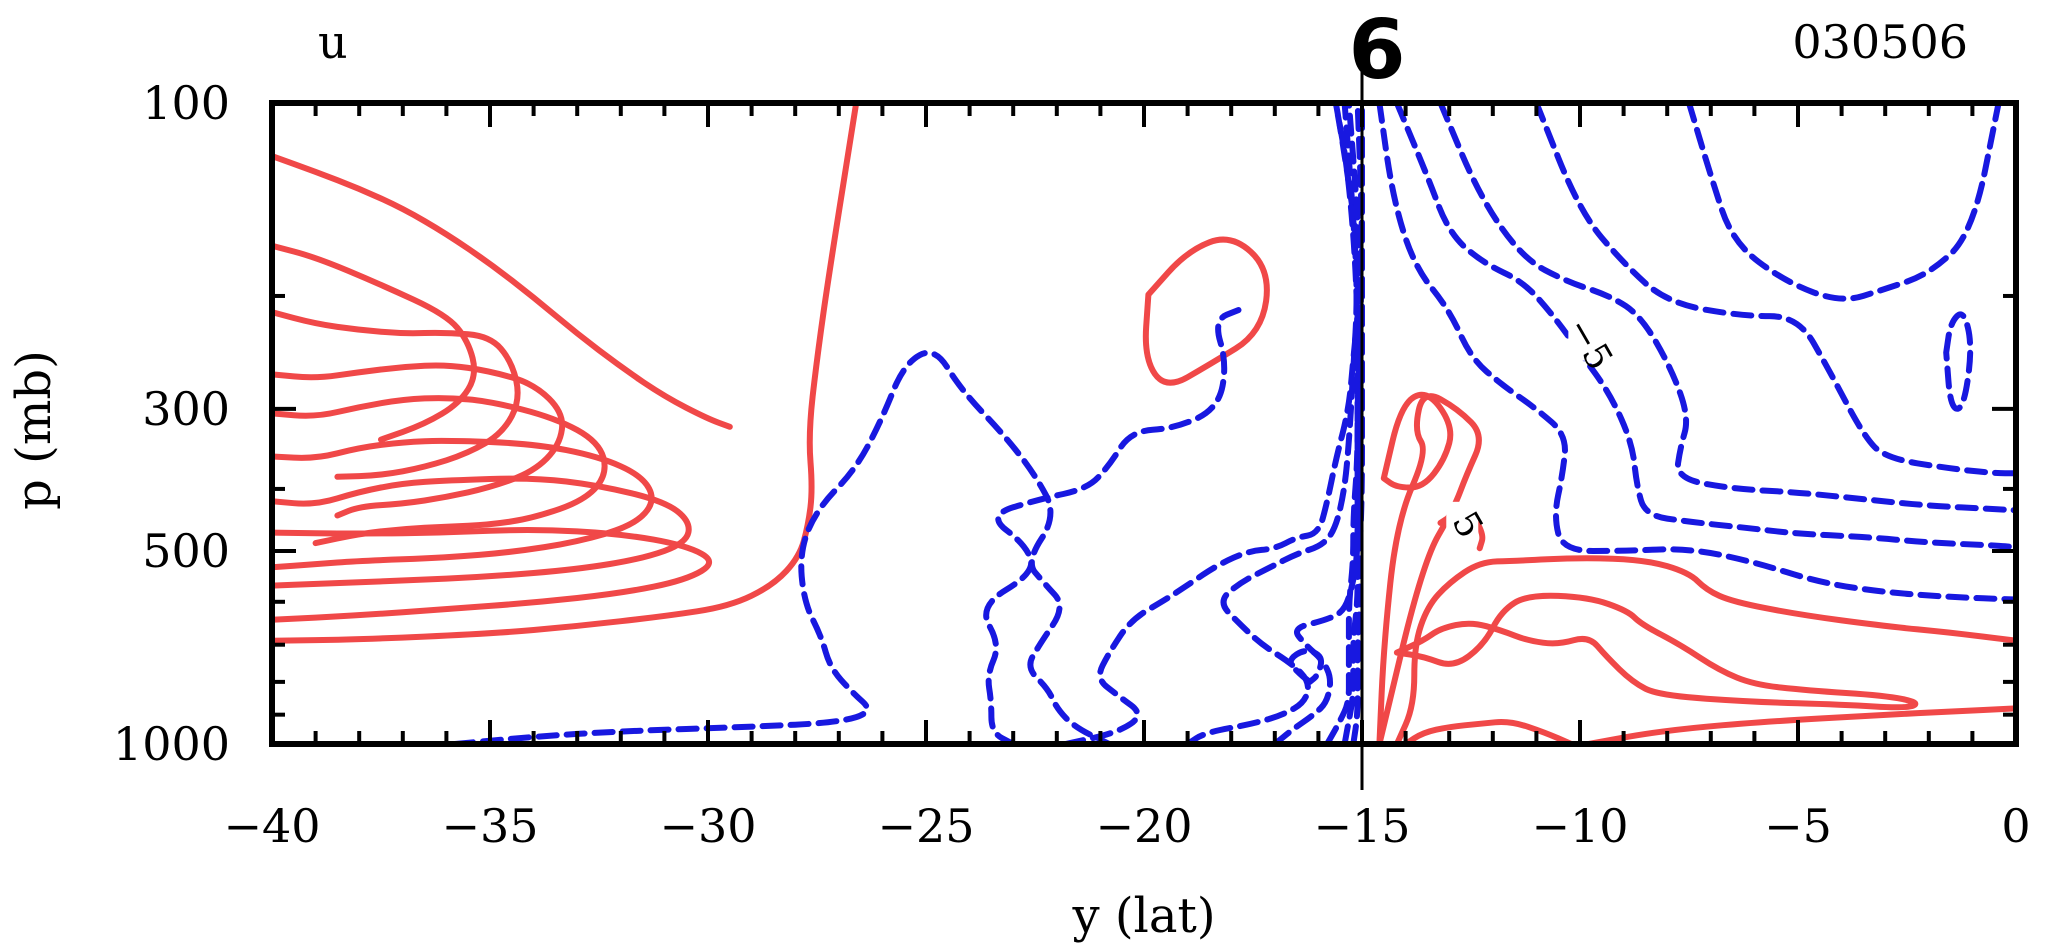 The image size is (2054, 946). Describe the element at coordinates (186, 409) in the screenshot. I see `y-tick-label: 300` at that location.